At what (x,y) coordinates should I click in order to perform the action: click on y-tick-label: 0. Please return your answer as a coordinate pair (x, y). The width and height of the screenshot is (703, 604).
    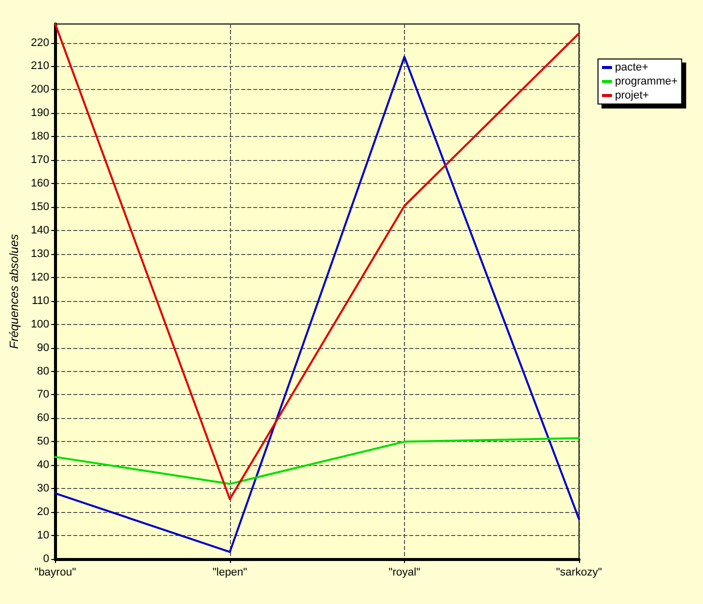
    Looking at the image, I should click on (46, 559).